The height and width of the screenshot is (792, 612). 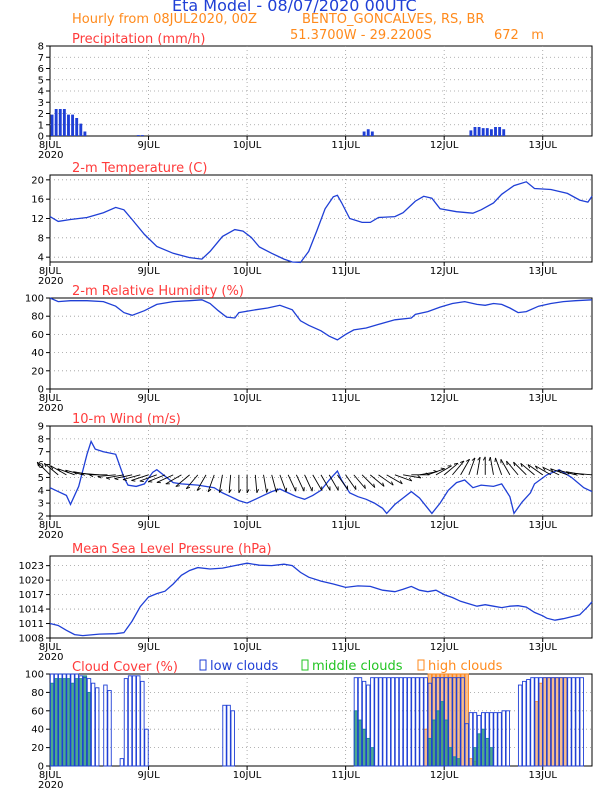 I want to click on series-line, so click(x=321, y=319).